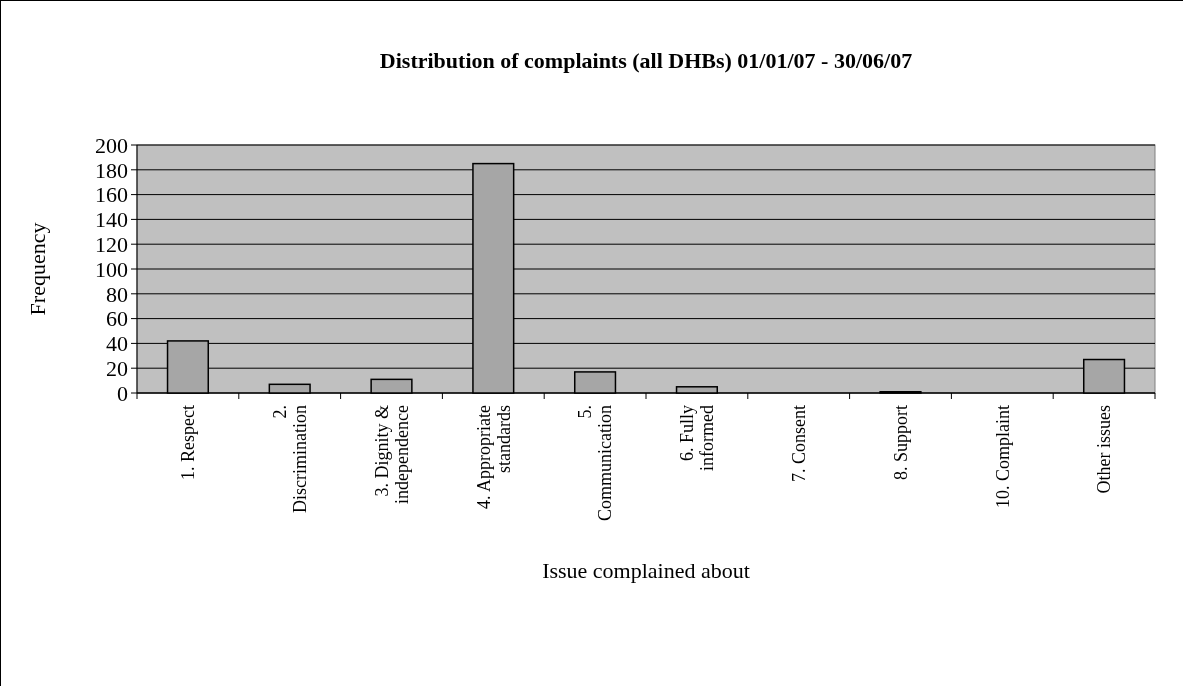 The height and width of the screenshot is (686, 1183). What do you see at coordinates (111, 244) in the screenshot?
I see `y-tick-label: 120` at bounding box center [111, 244].